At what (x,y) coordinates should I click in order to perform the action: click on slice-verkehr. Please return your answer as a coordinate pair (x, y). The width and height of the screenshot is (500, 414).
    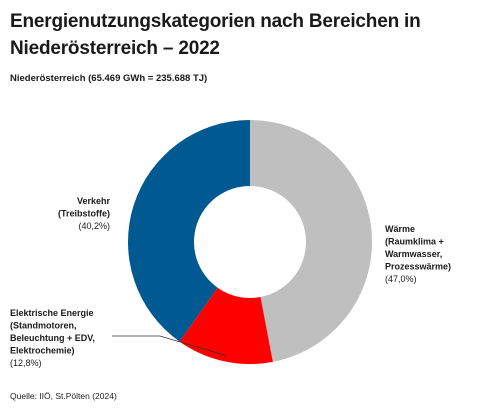
    Looking at the image, I should click on (189, 231).